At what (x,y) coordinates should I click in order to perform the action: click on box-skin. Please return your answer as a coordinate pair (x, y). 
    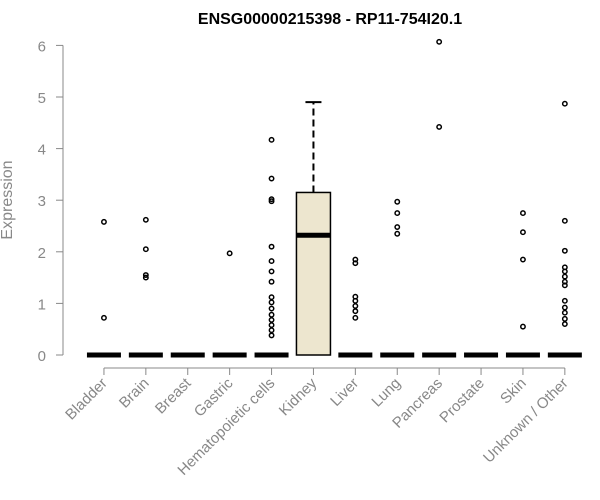
    Looking at the image, I should click on (522, 284).